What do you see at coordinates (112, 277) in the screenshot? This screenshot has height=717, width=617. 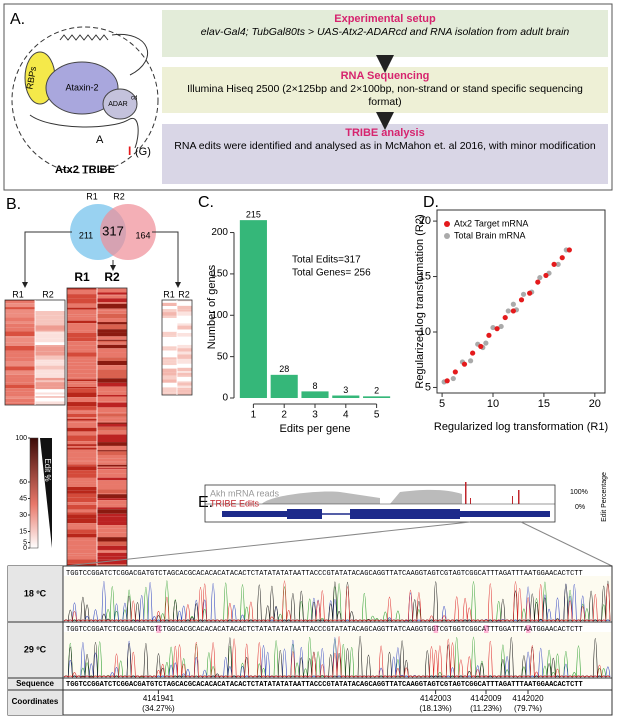 I see `heatmap-label: R2` at bounding box center [112, 277].